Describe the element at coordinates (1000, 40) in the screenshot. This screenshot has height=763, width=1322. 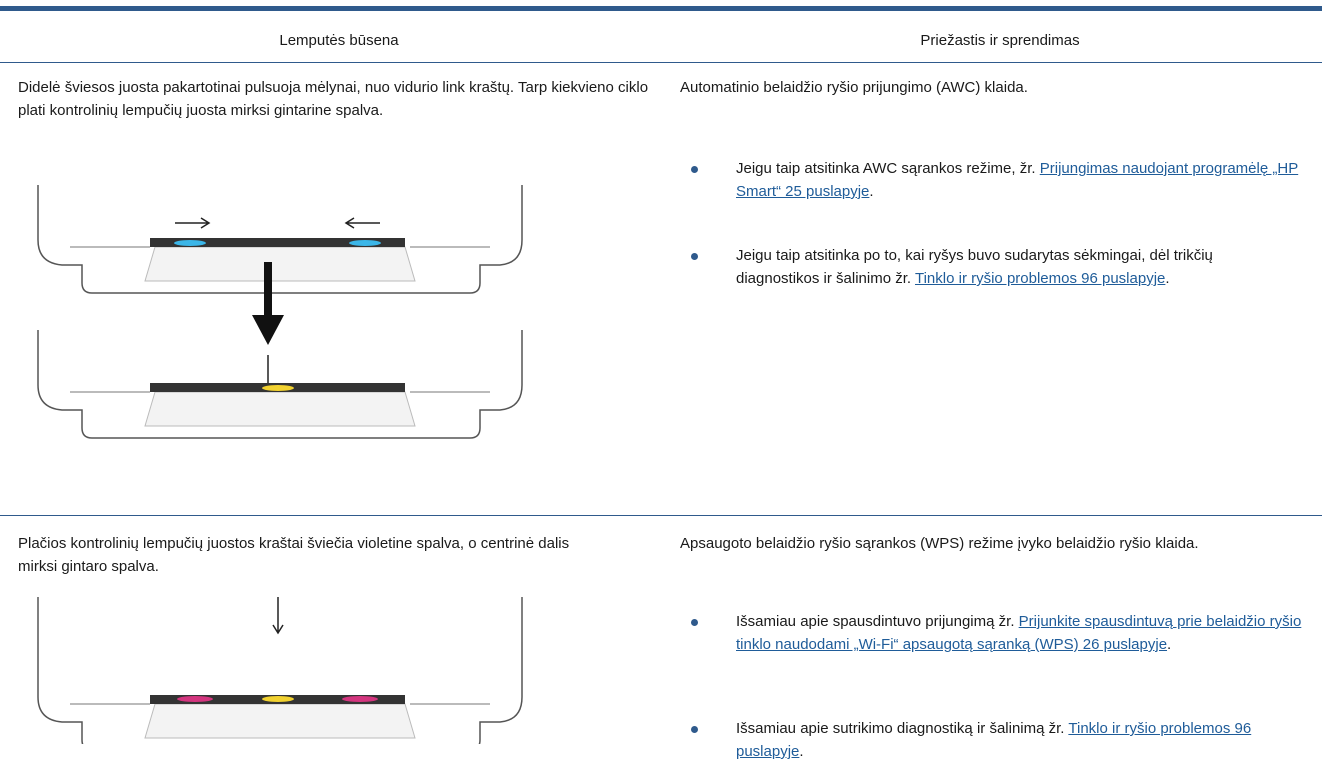
I see `column-header: Priežastis ir sprendimas` at that location.